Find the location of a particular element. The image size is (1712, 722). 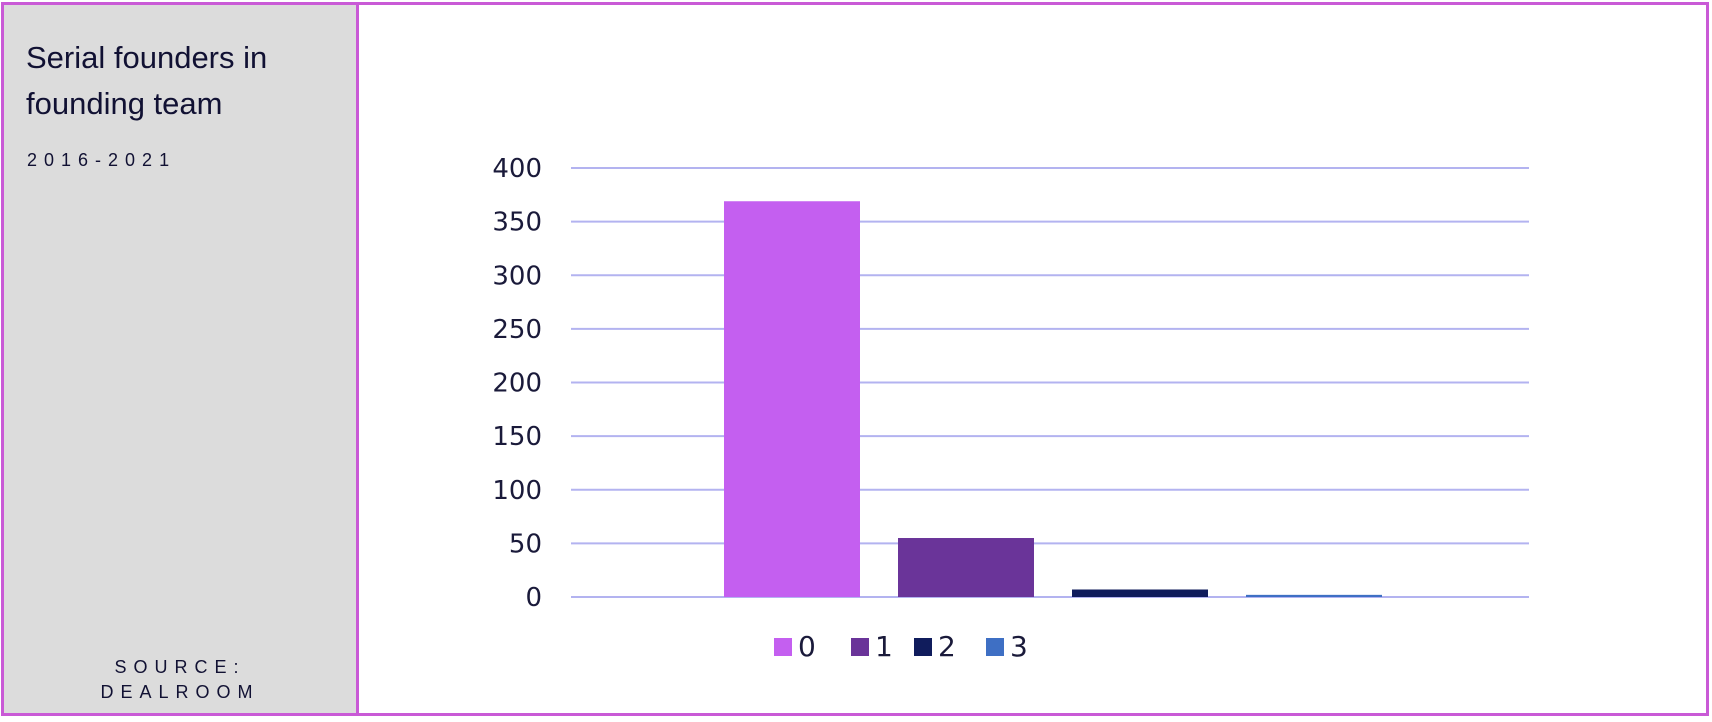

source-label: SOURCE: is located at coordinates (180, 667).